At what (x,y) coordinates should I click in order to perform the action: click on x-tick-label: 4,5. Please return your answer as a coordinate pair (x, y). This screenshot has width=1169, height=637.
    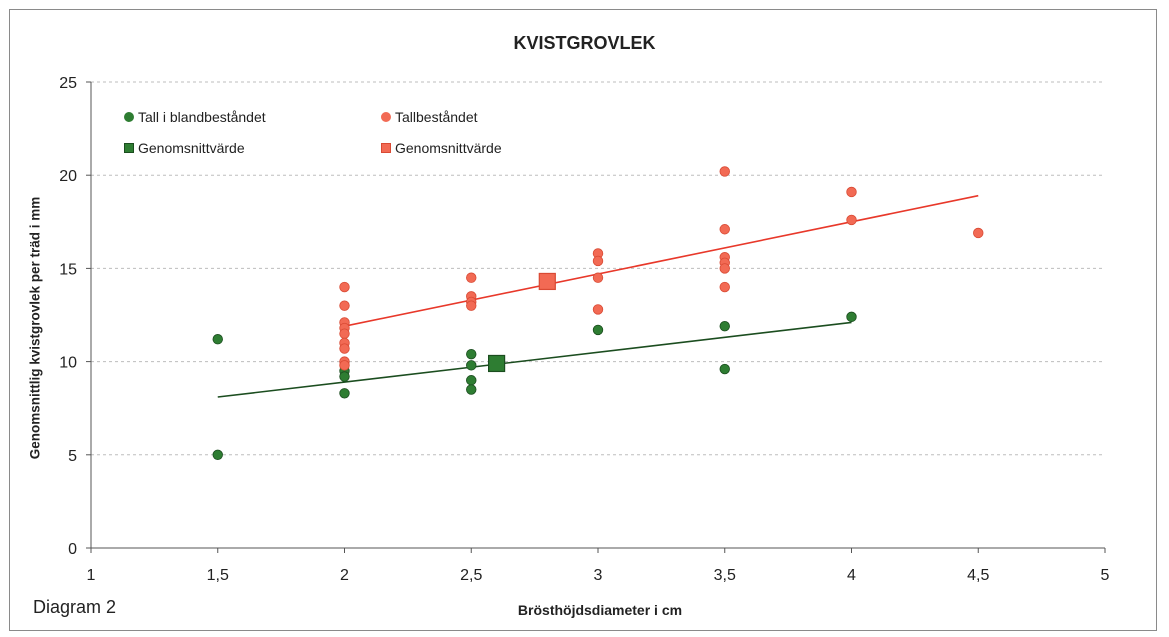
    Looking at the image, I should click on (978, 575).